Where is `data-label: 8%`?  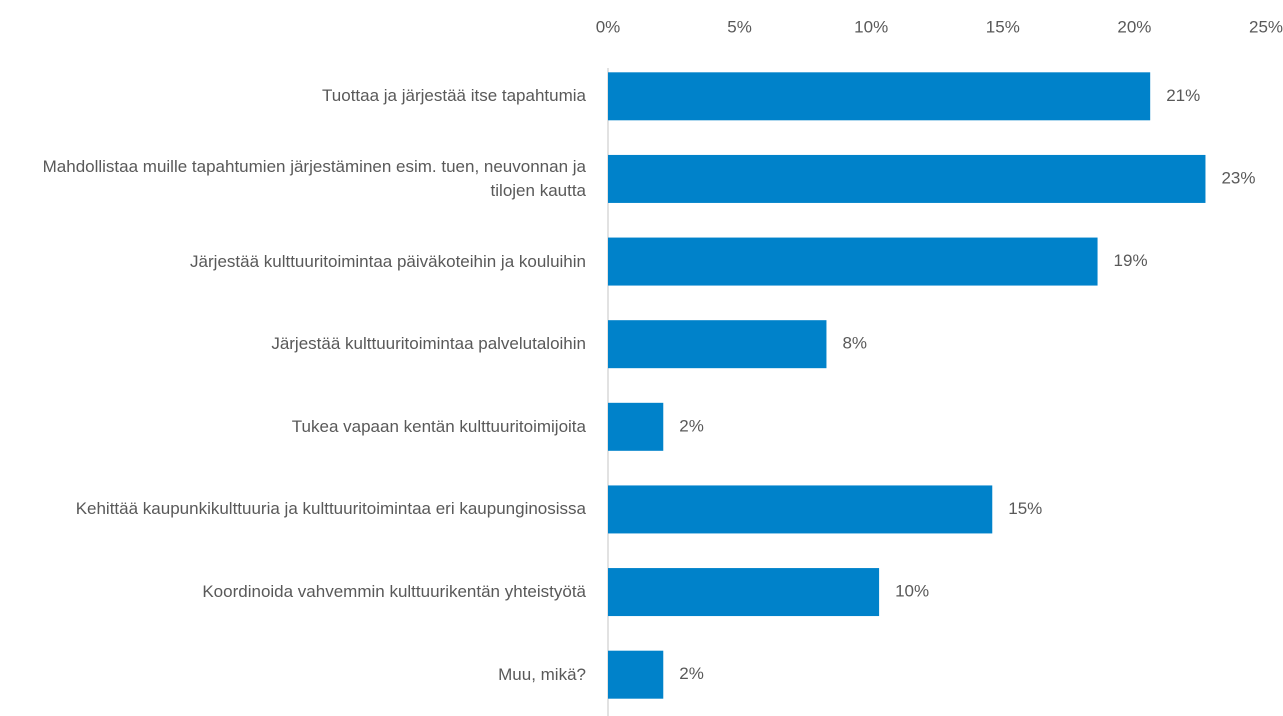
data-label: 8% is located at coordinates (854, 343).